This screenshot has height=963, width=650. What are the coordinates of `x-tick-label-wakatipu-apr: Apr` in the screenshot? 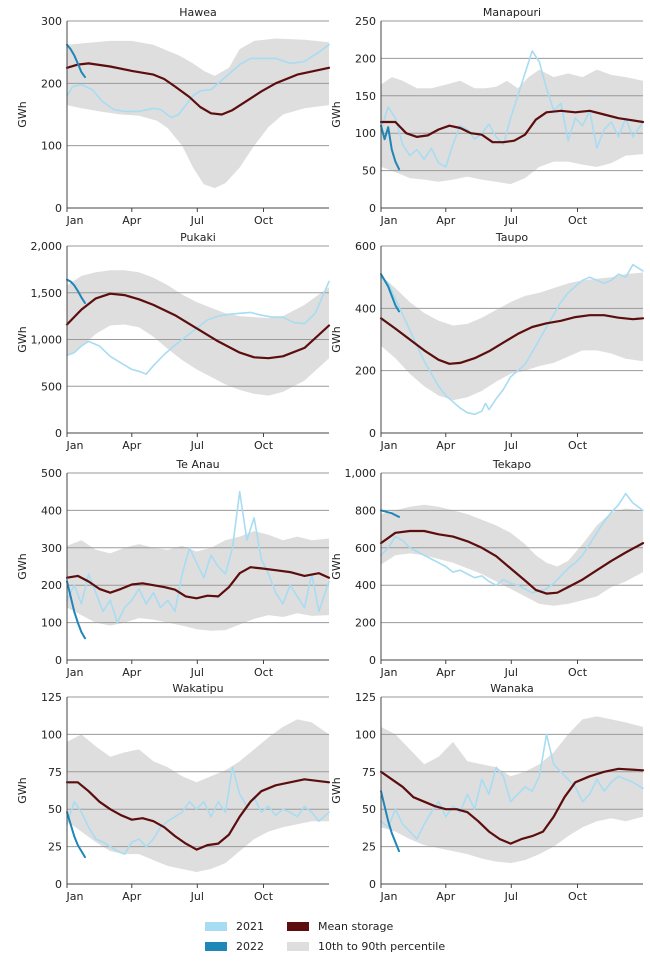 It's located at (132, 896).